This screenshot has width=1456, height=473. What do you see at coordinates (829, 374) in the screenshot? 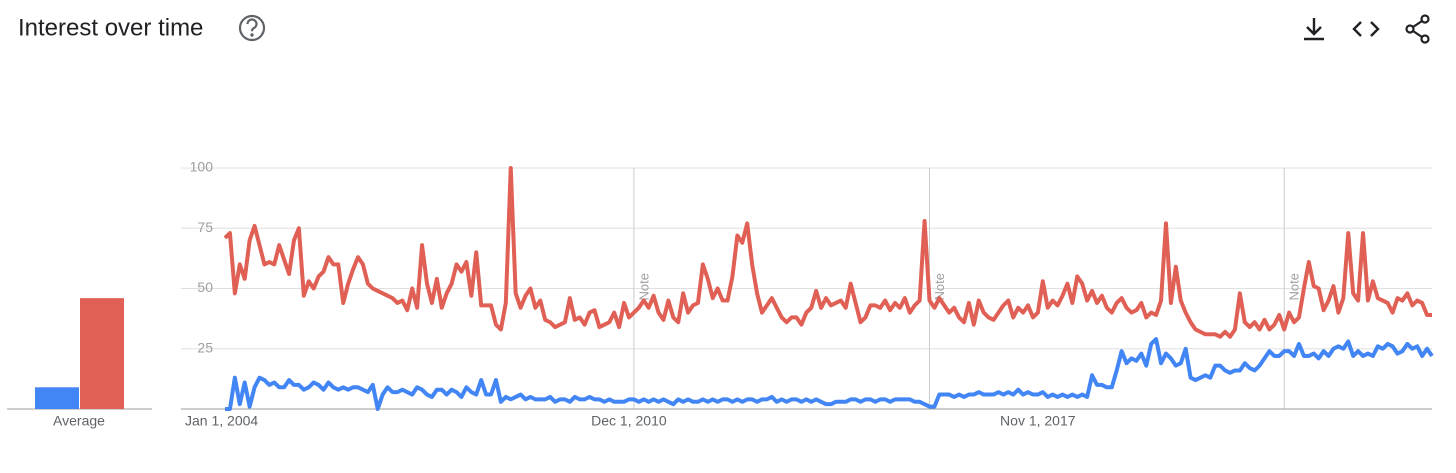
I see `series-line` at bounding box center [829, 374].